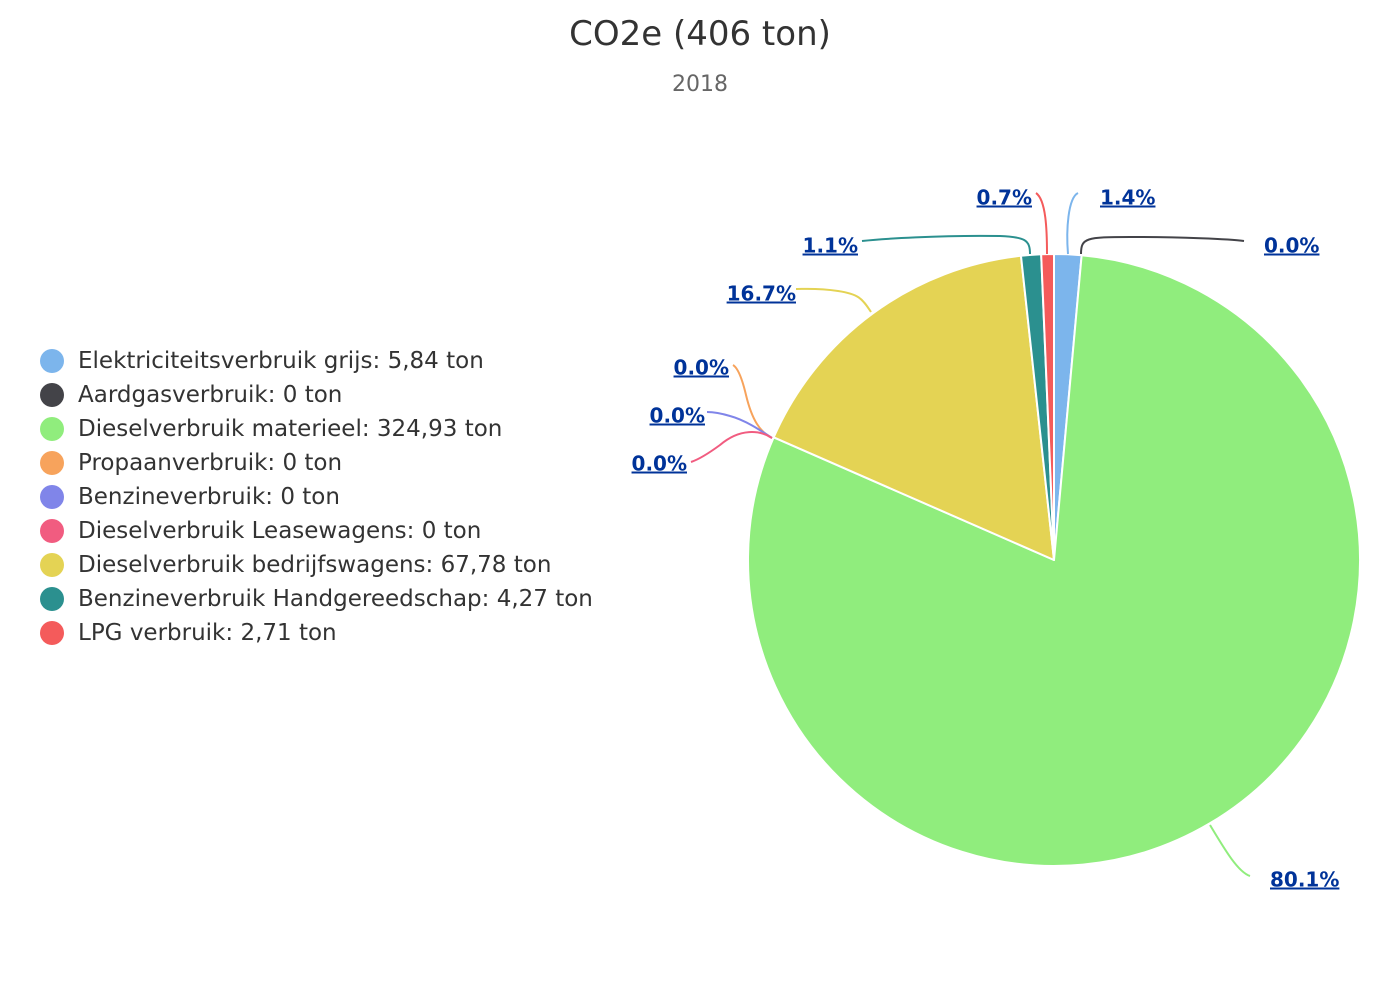  I want to click on legend-label: LPG verbruik: 2,71 ton, so click(207, 633).